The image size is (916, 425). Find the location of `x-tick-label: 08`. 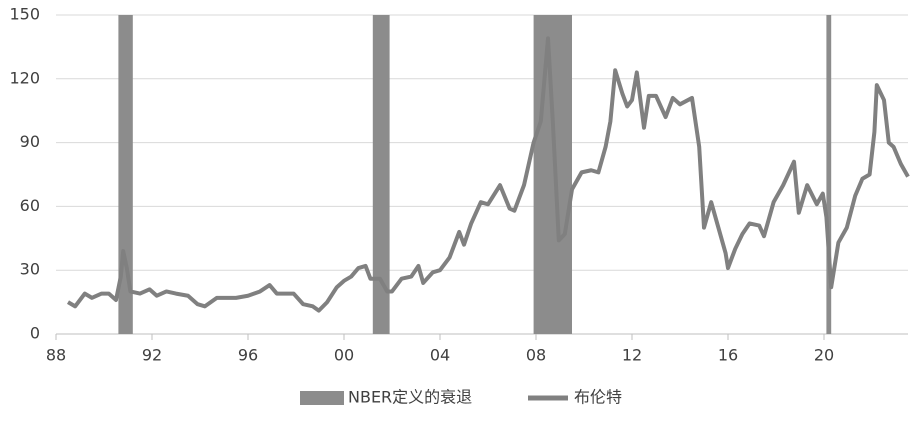

x-tick-label: 08 is located at coordinates (536, 355).